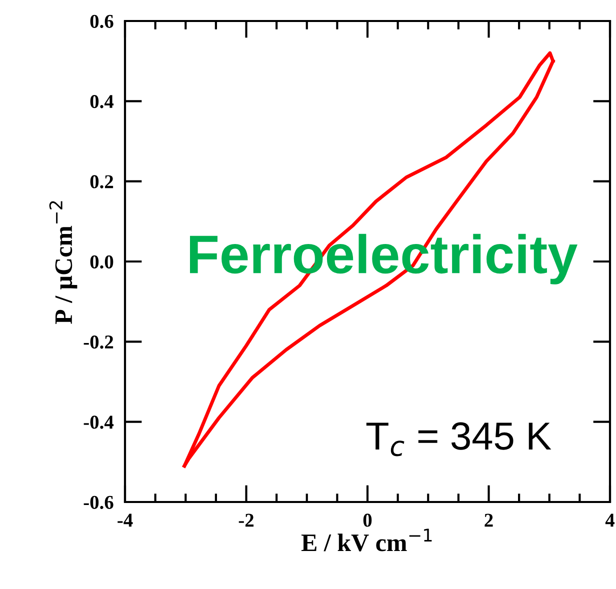 This screenshot has height=589, width=616. I want to click on y-axis-title: P / μCcm$^{−2}$, so click(63, 262).